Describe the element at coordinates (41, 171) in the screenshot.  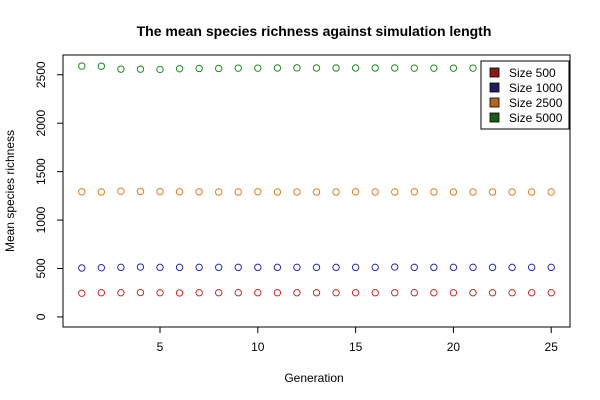
I see `y-tick-label: 1500` at that location.